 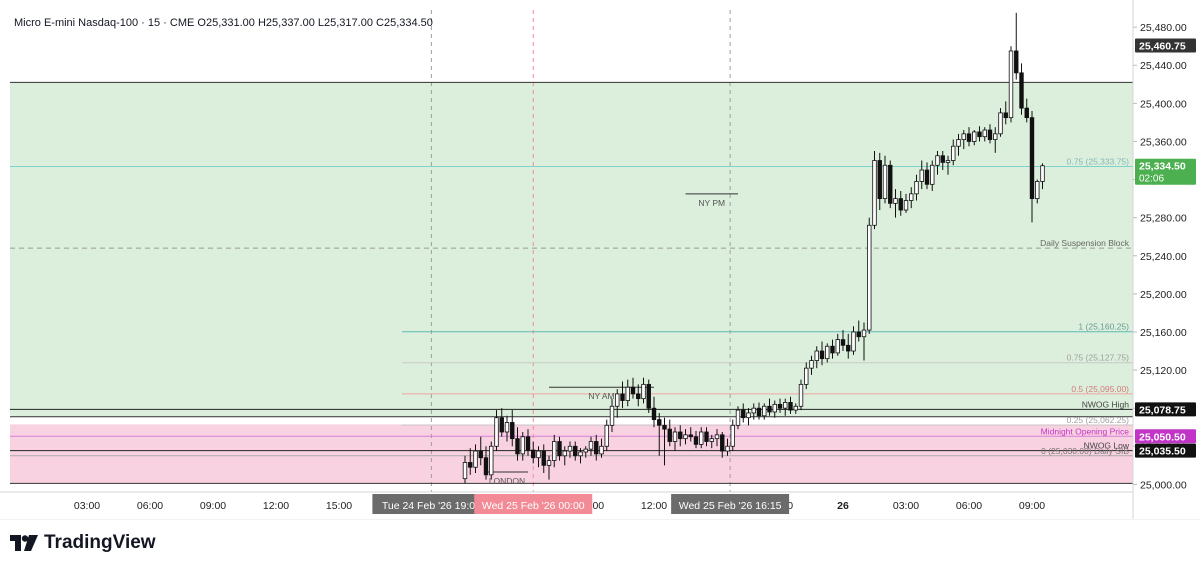 What do you see at coordinates (1085, 431) in the screenshot?
I see `level-label: Midnight Opening Price` at bounding box center [1085, 431].